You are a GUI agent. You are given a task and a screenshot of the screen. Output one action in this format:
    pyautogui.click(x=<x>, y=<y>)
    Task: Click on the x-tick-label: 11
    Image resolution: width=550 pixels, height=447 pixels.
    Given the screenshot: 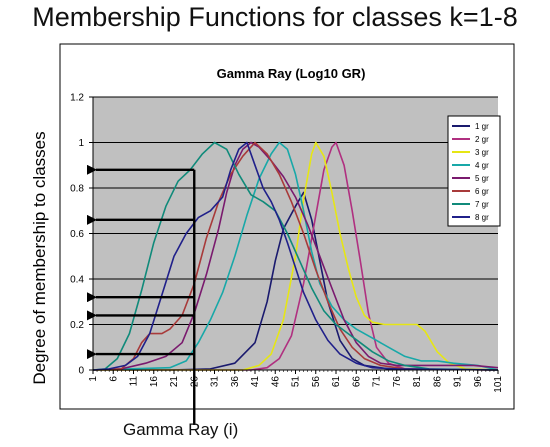 What is the action you would take?
    pyautogui.click(x=134, y=381)
    